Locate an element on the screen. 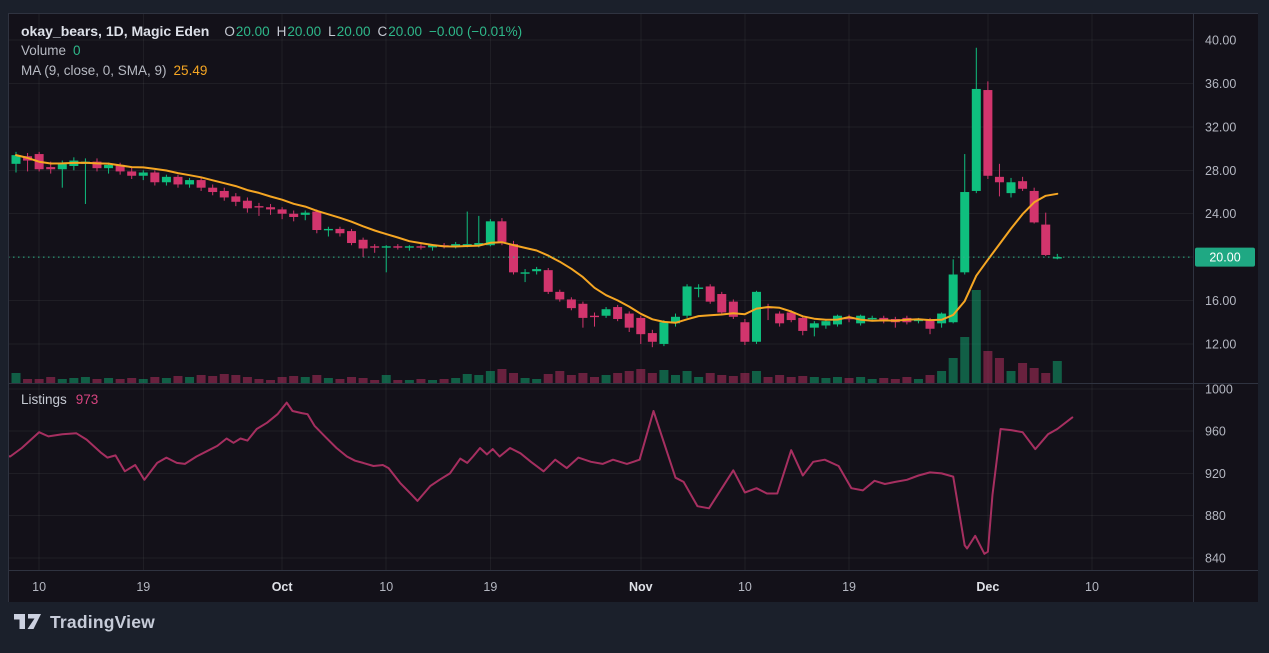 The width and height of the screenshot is (1269, 653). time-tick-label: 19 is located at coordinates (143, 587).